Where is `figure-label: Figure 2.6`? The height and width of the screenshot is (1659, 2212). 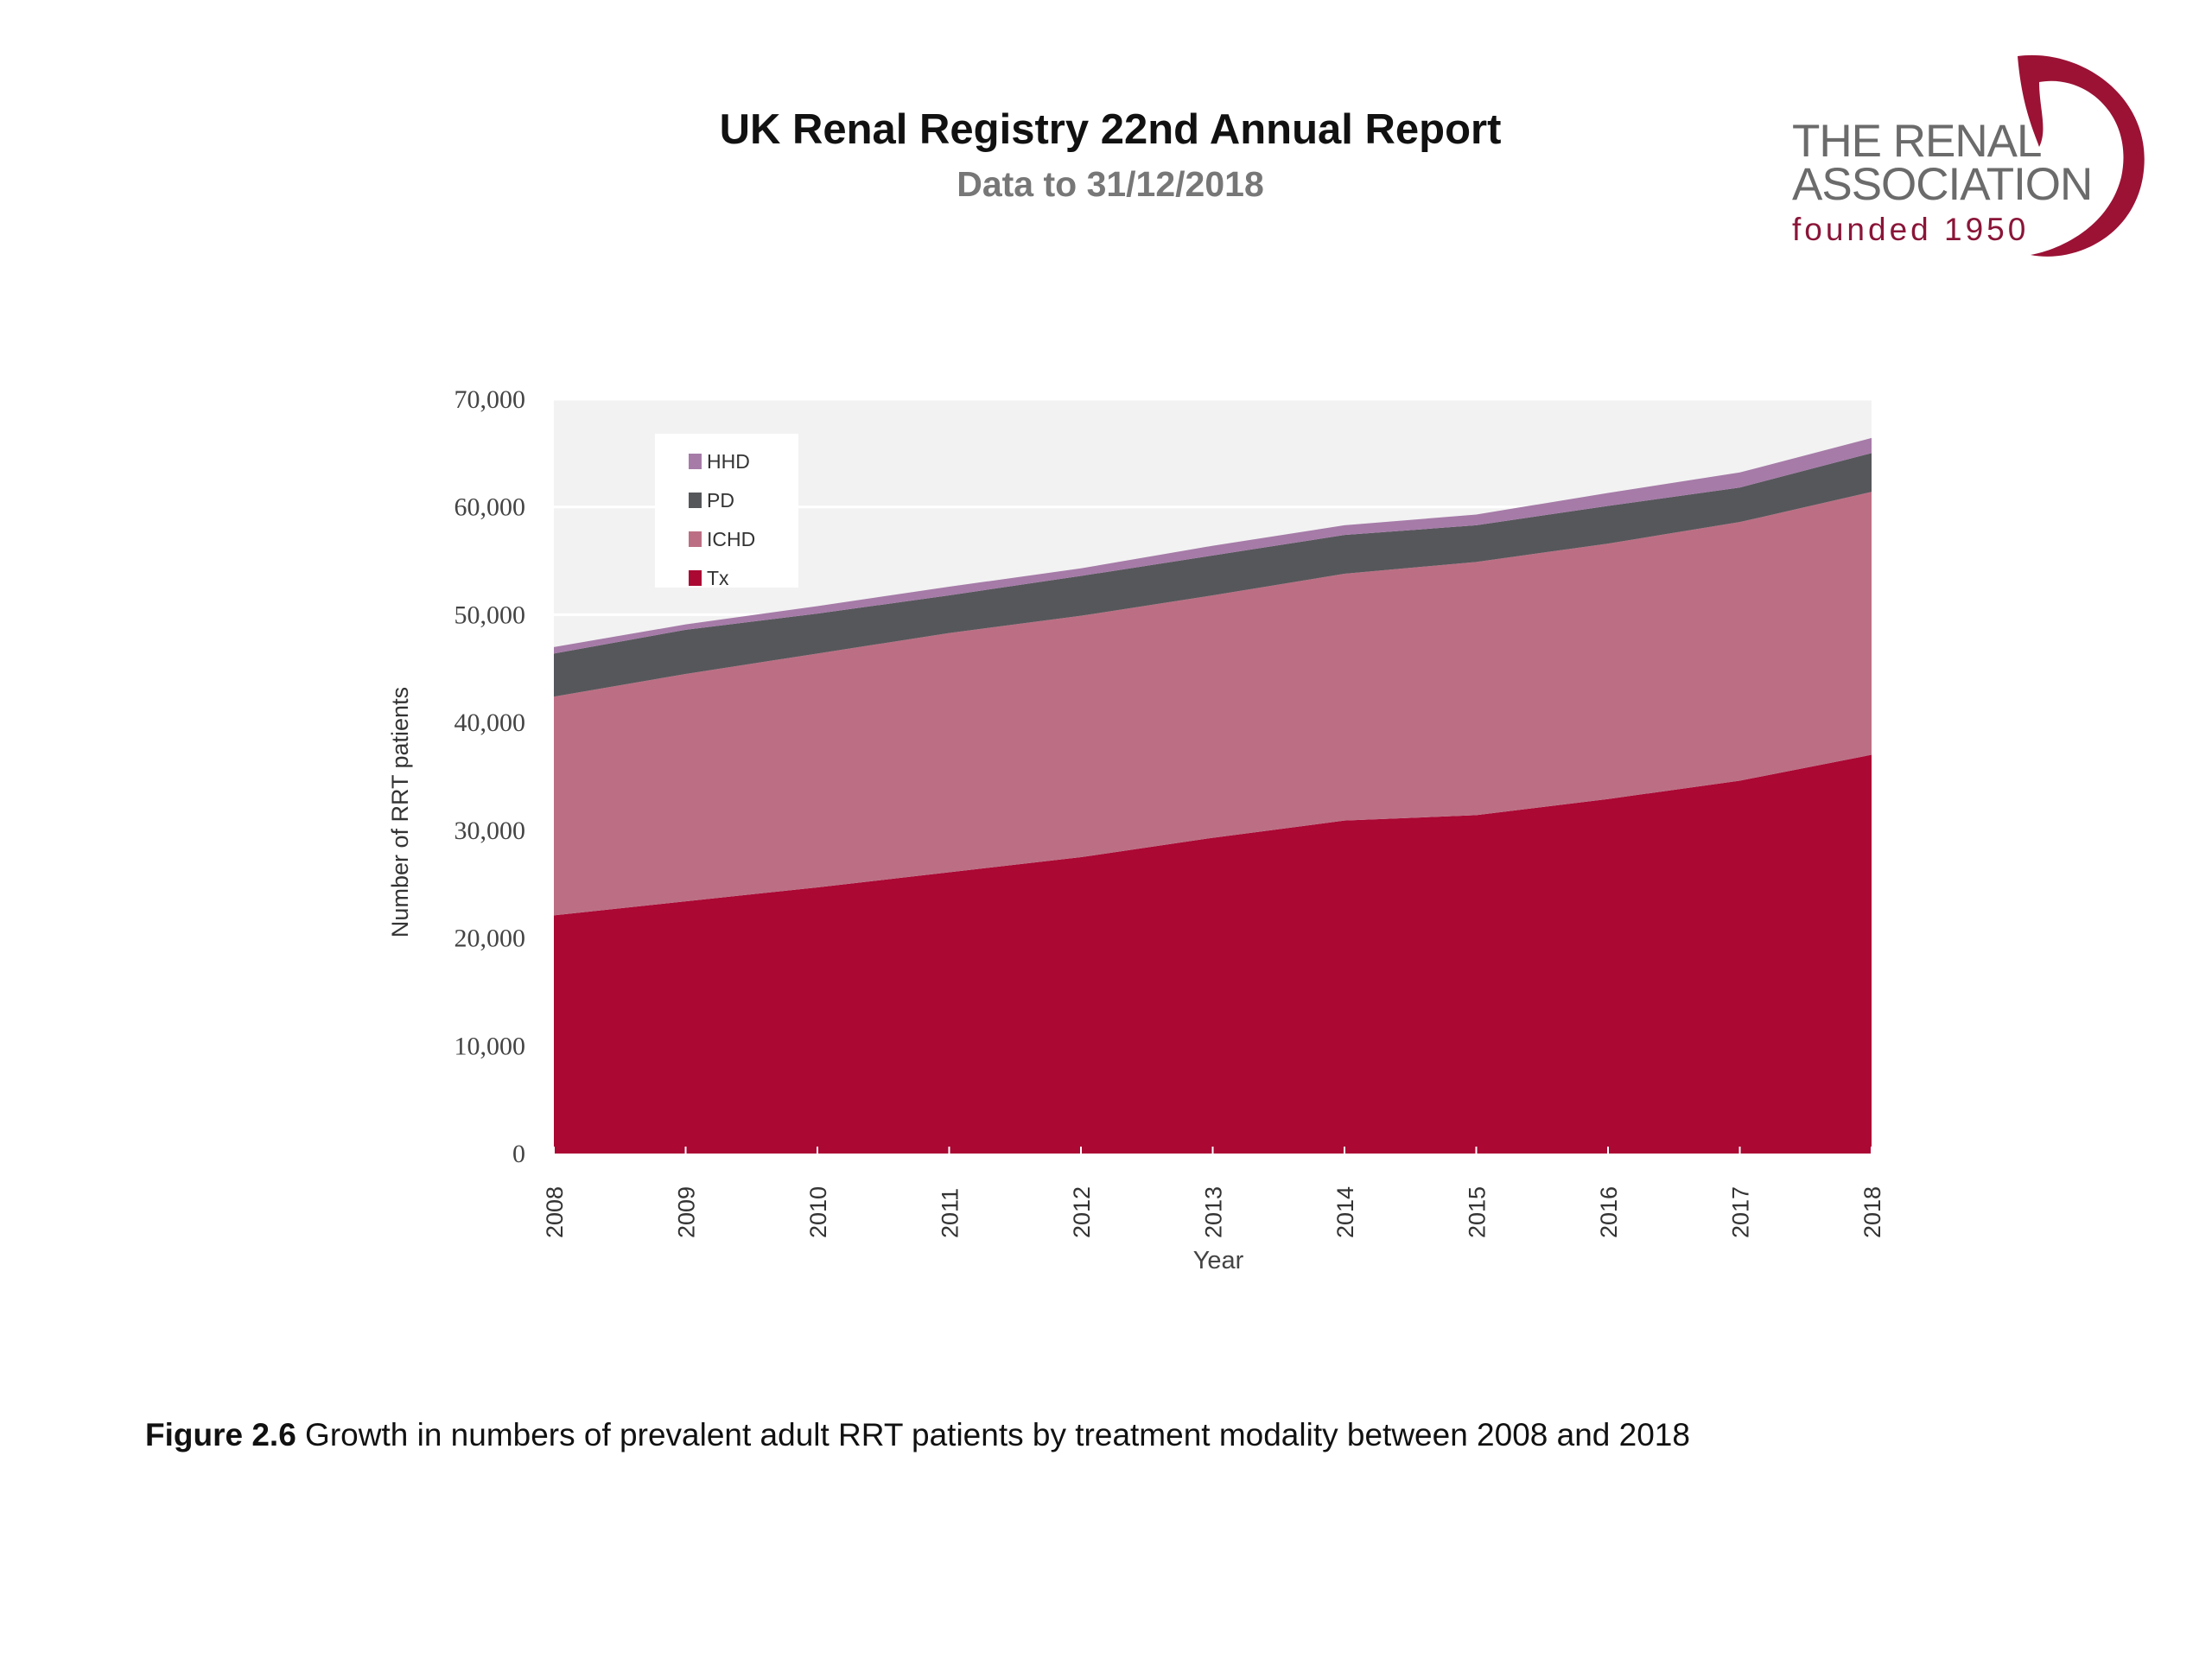 figure-label: Figure 2.6 is located at coordinates (220, 1434).